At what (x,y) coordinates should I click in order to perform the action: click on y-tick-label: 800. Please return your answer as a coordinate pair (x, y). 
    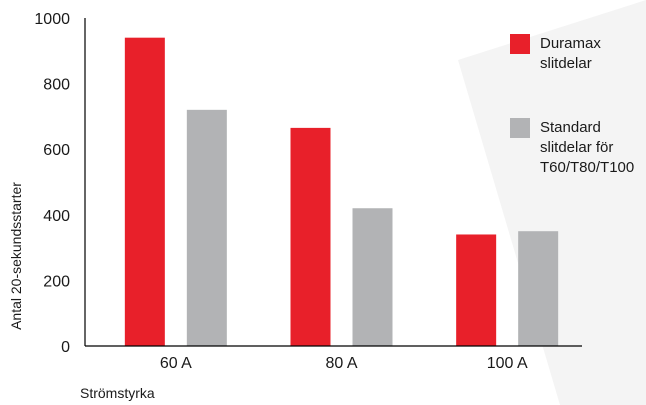
    Looking at the image, I should click on (56, 85).